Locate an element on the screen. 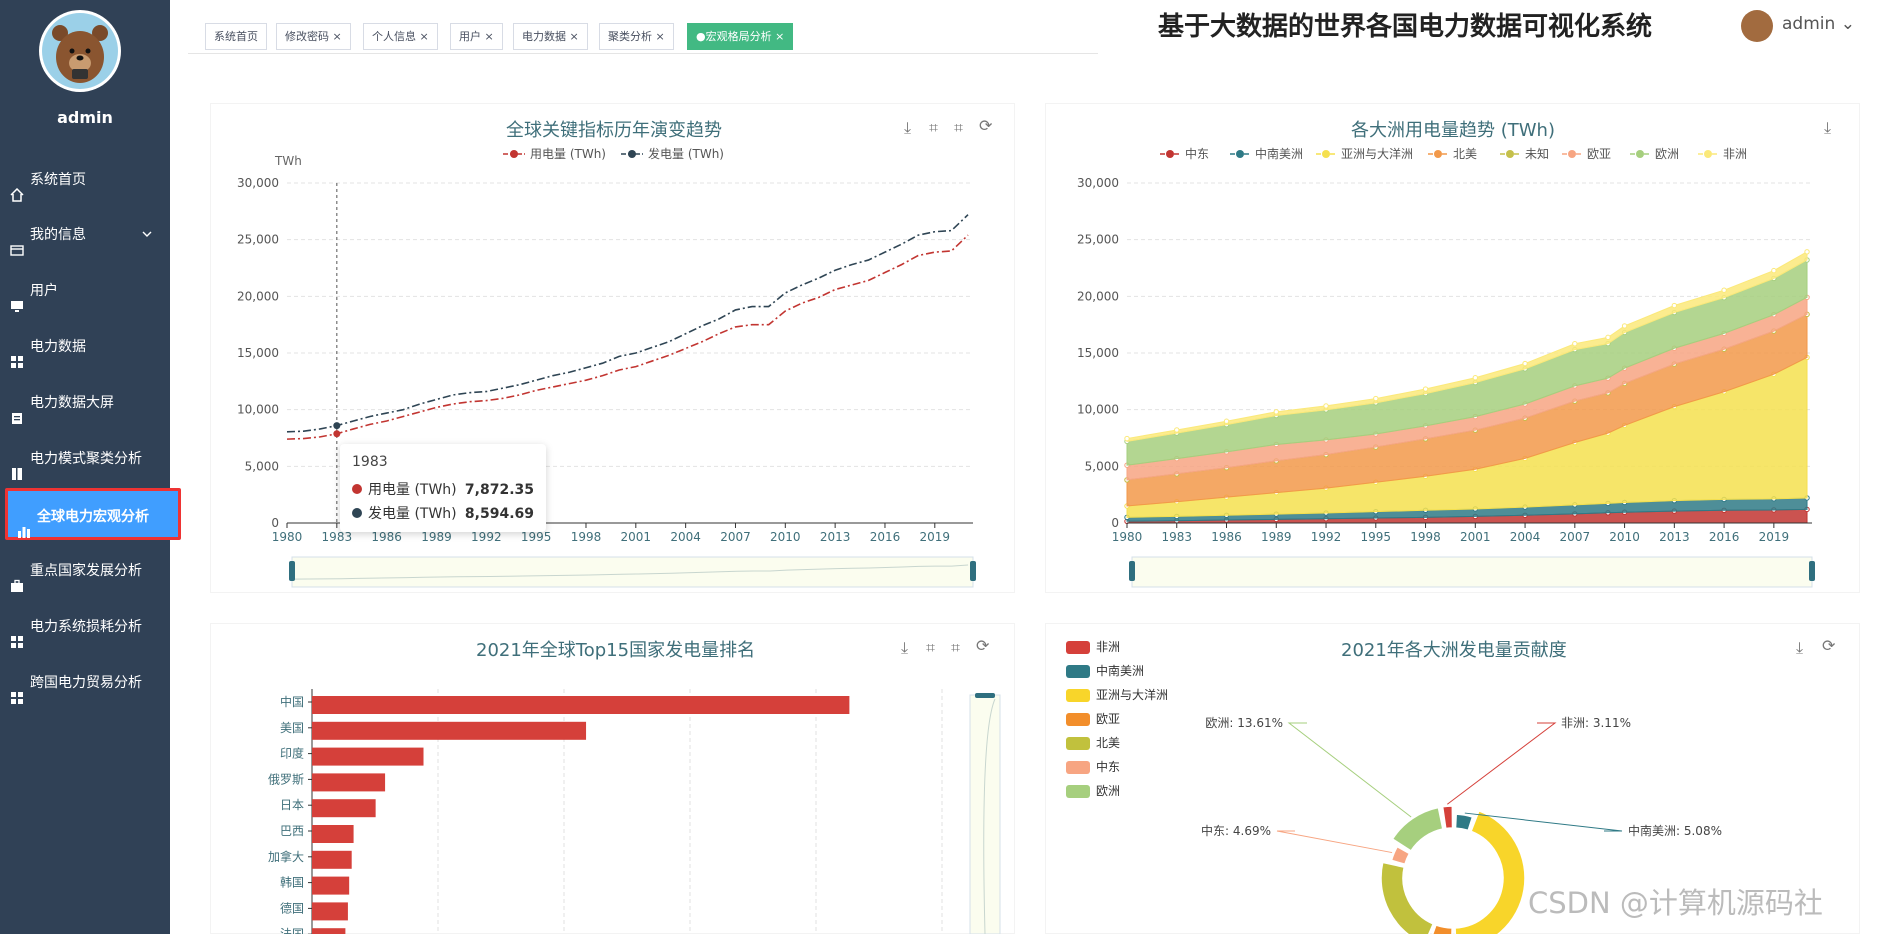  sidebar-item-cluster: 电力模式聚类分析 is located at coordinates (85, 459).